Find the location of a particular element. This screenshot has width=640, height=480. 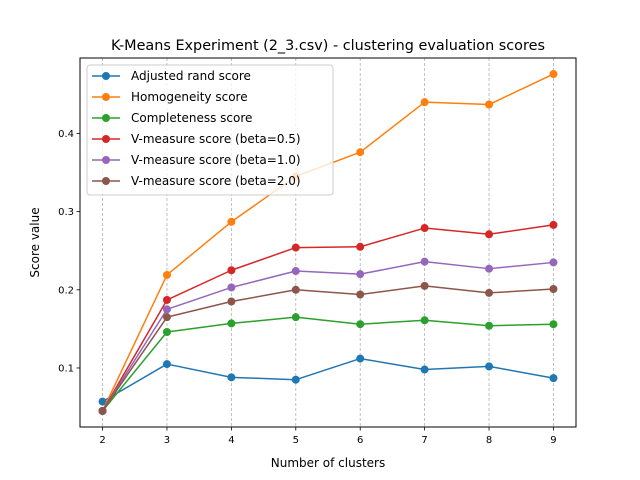

legend-item: Completeness score is located at coordinates (172, 118).